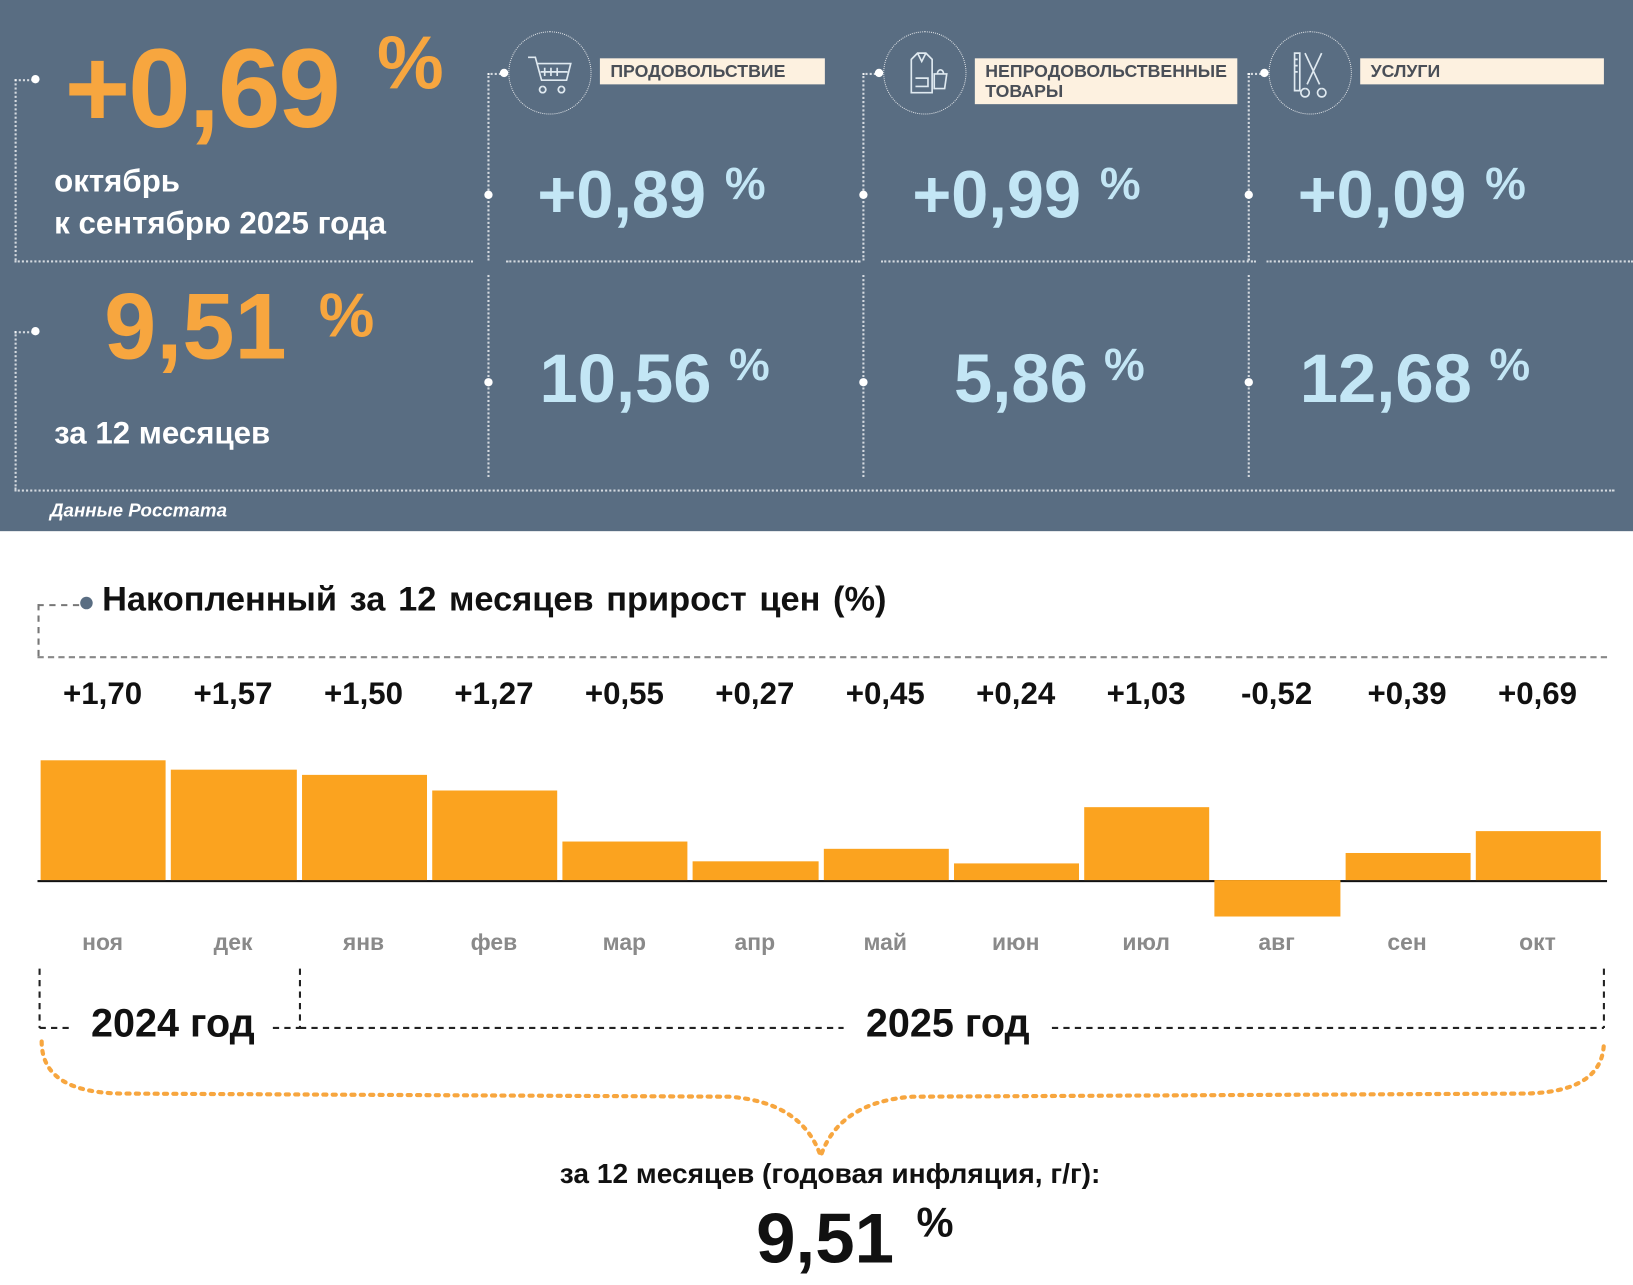 This screenshot has width=1633, height=1285. Describe the element at coordinates (233, 942) in the screenshot. I see `month-tick-label: дек` at that location.